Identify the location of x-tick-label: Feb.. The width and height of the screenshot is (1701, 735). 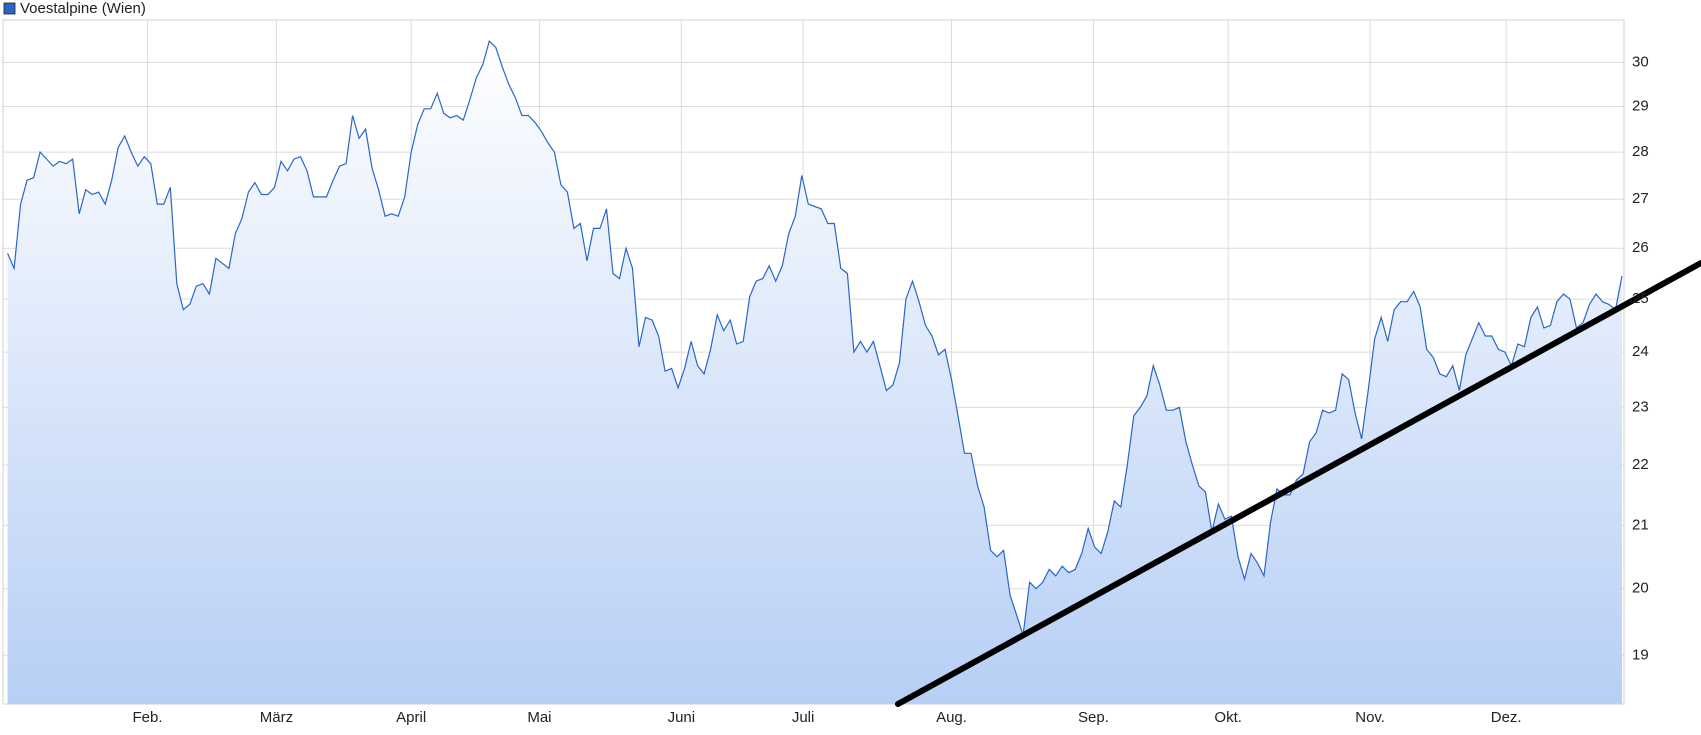
(148, 717).